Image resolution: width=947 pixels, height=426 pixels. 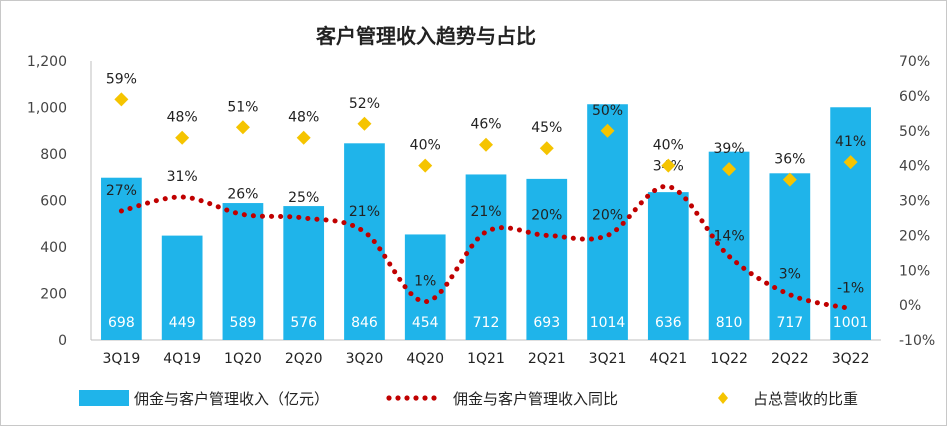 I want to click on left-tick-label: 1,000, so click(x=47, y=109).